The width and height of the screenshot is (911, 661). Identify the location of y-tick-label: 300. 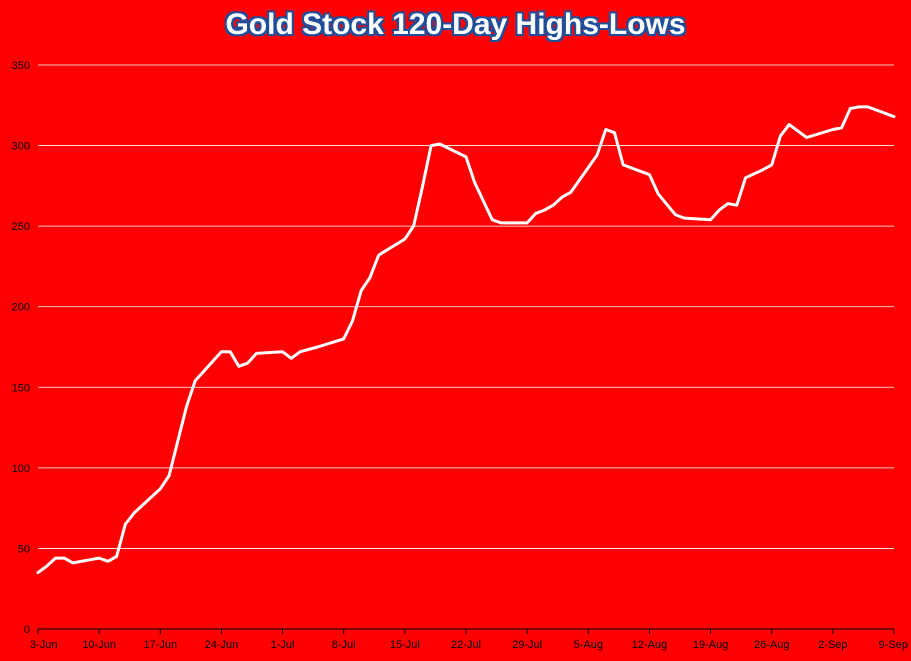
(21, 147).